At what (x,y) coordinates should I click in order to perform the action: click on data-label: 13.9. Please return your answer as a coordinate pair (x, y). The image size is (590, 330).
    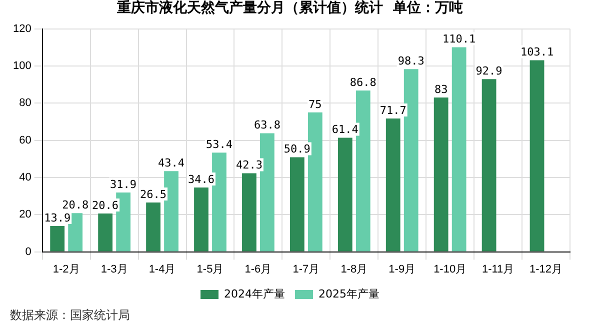
    Looking at the image, I should click on (57, 217).